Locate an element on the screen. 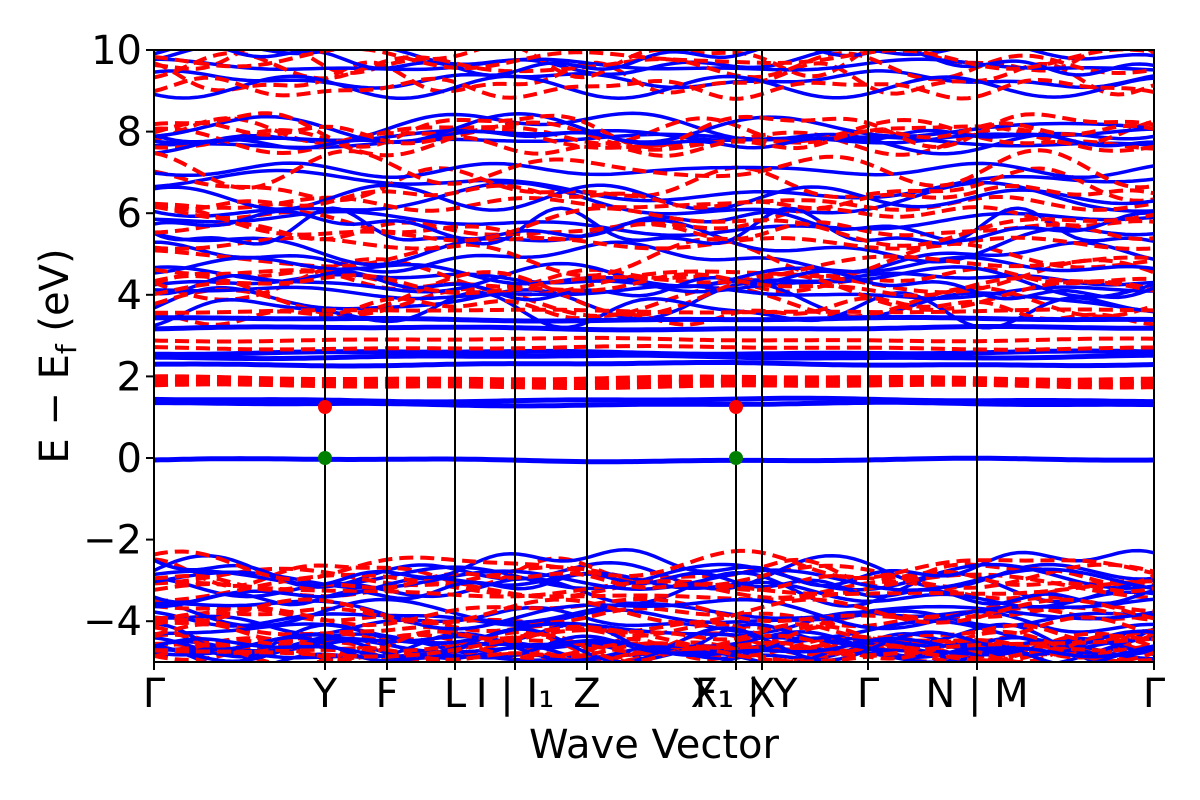 Image resolution: width=1200 pixels, height=800 pixels. x-tick-label: Z is located at coordinates (586, 694).